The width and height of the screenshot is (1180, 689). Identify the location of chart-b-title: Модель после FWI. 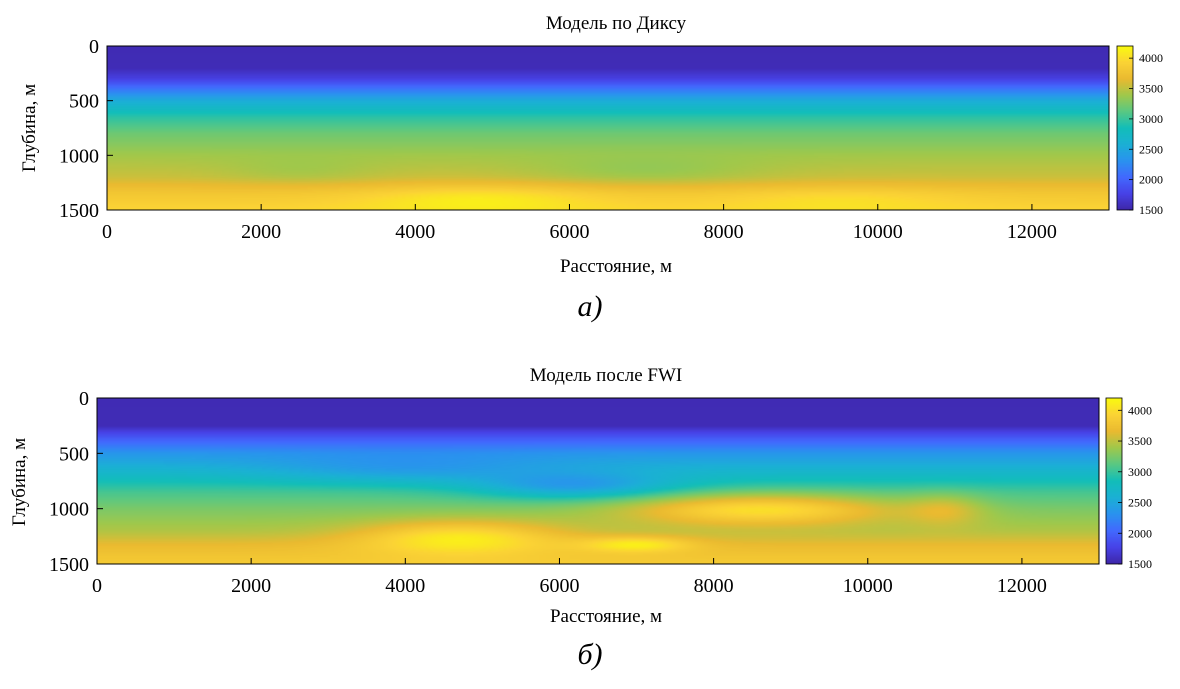
(606, 375).